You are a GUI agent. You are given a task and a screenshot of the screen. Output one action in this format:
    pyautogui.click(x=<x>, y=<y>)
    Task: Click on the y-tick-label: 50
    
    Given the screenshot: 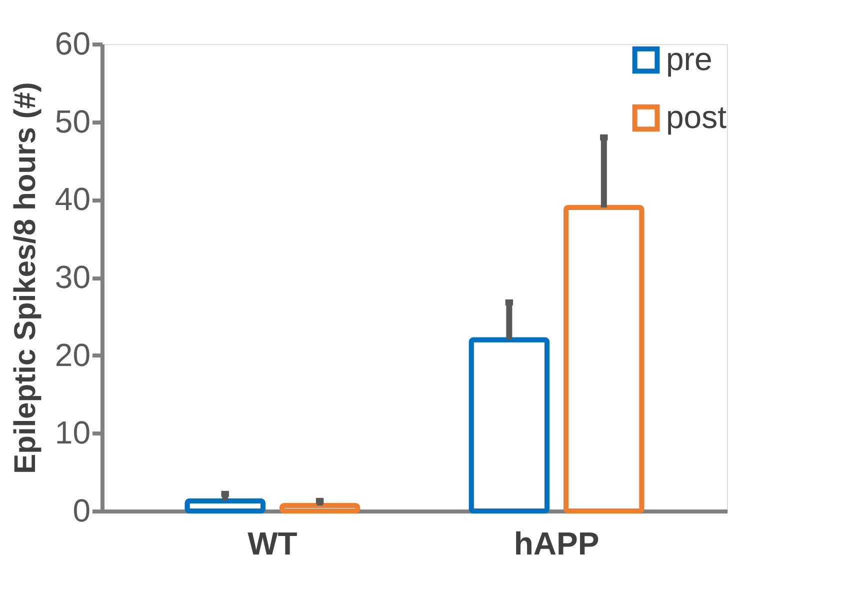 What is the action you would take?
    pyautogui.click(x=72, y=121)
    